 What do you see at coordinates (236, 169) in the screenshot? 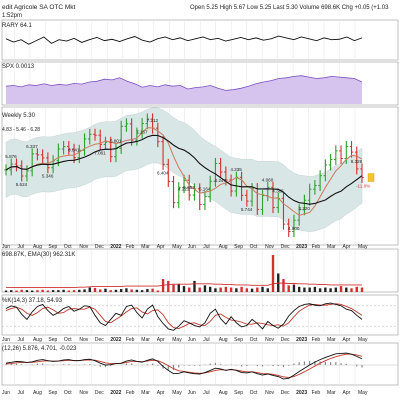
I see `price-value-label: 4.335` at bounding box center [236, 169].